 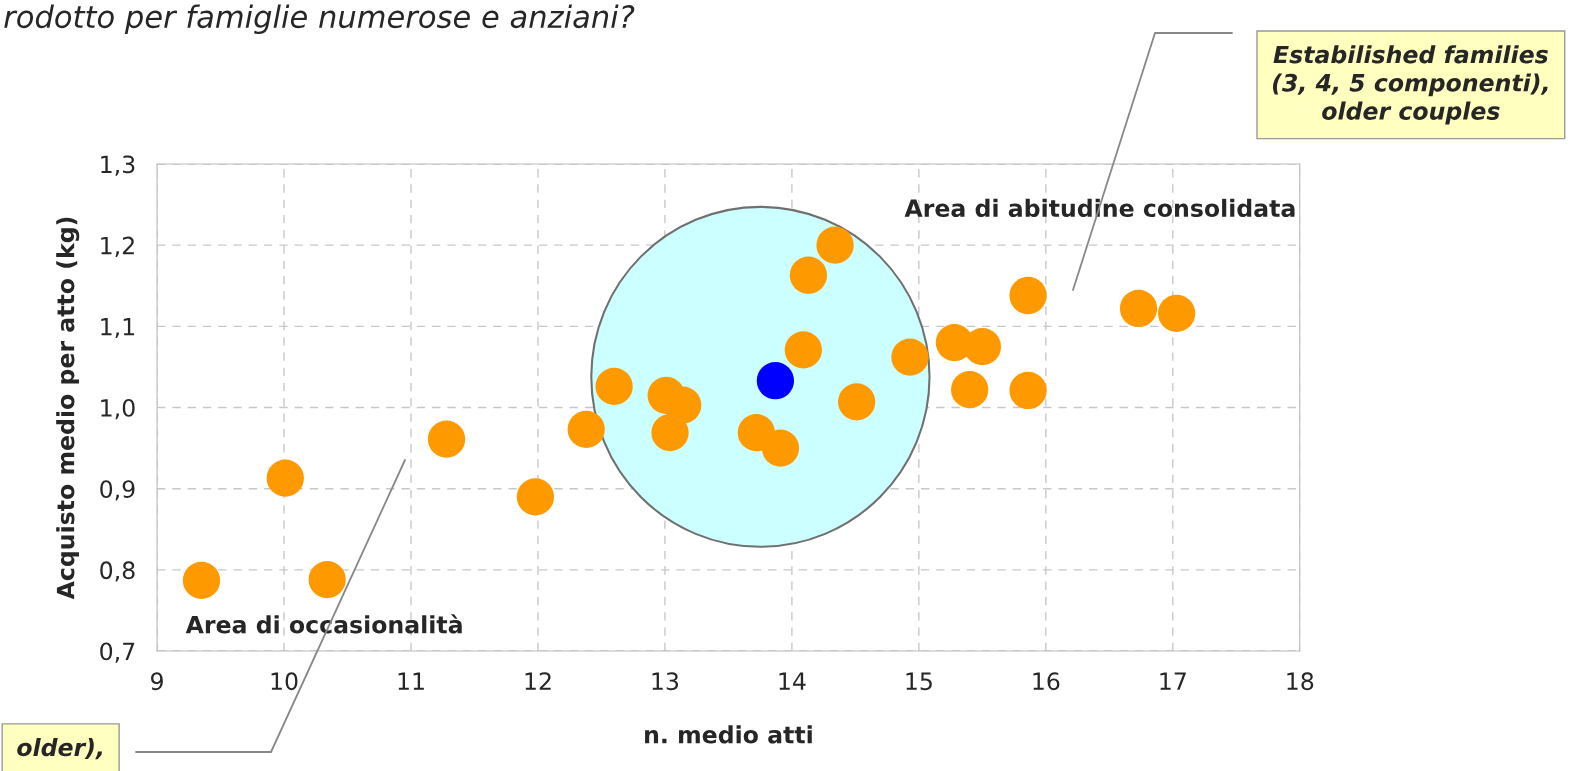 I want to click on x-axis-title: n. medio atti, so click(x=728, y=734).